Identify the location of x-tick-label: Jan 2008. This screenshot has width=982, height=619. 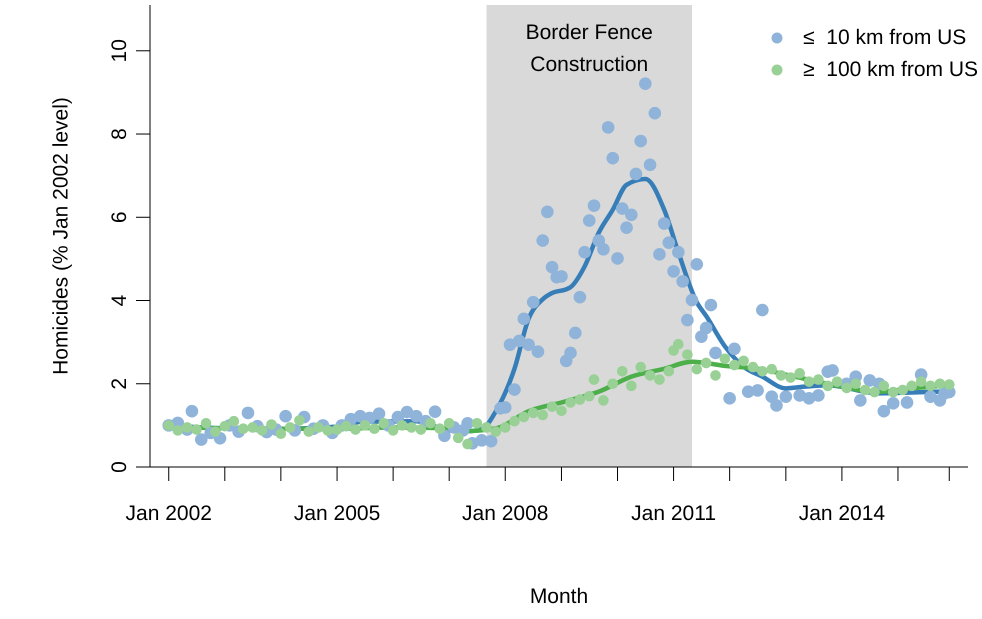
(505, 513).